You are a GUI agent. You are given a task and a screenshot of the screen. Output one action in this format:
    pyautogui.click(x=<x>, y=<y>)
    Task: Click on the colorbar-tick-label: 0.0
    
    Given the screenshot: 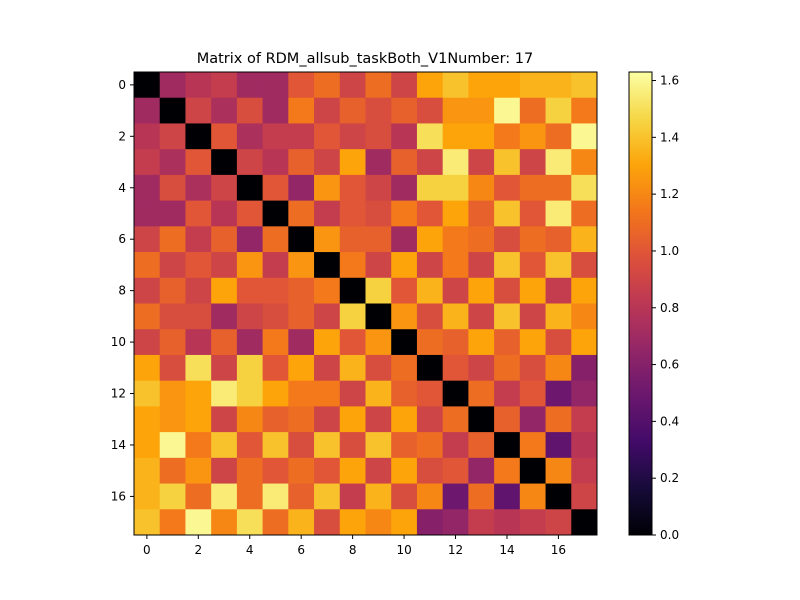 What is the action you would take?
    pyautogui.click(x=669, y=535)
    